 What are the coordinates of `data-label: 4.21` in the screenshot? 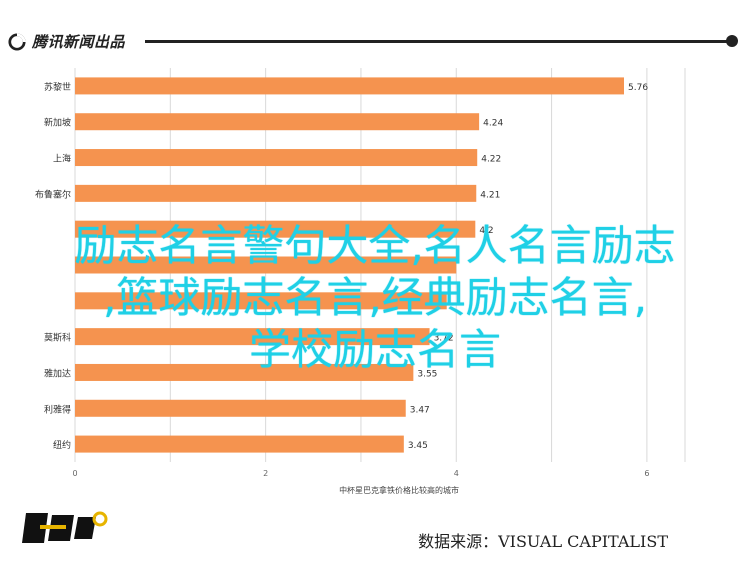 It's located at (490, 195).